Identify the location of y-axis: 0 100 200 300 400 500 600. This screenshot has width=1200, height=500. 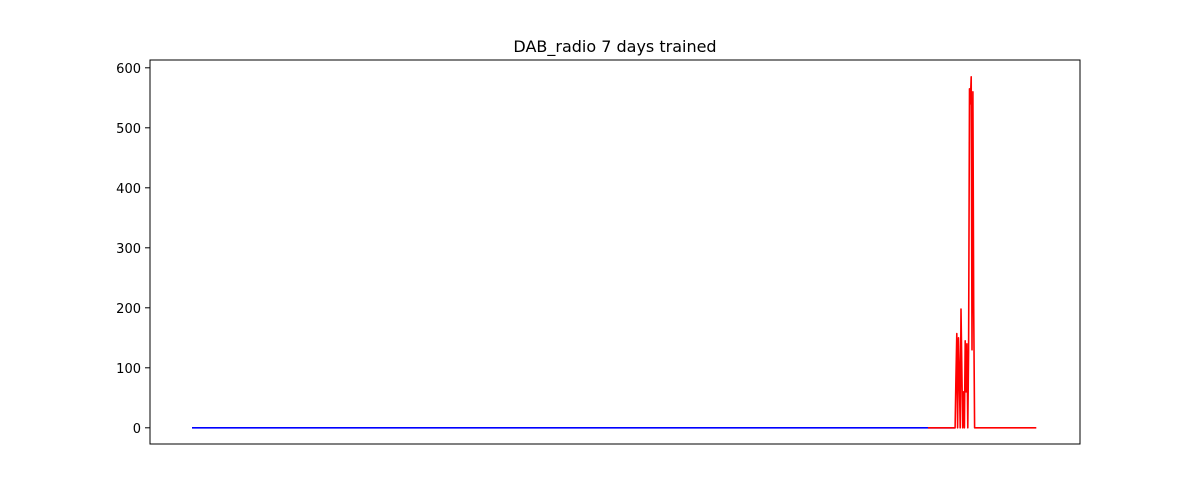
(133, 249).